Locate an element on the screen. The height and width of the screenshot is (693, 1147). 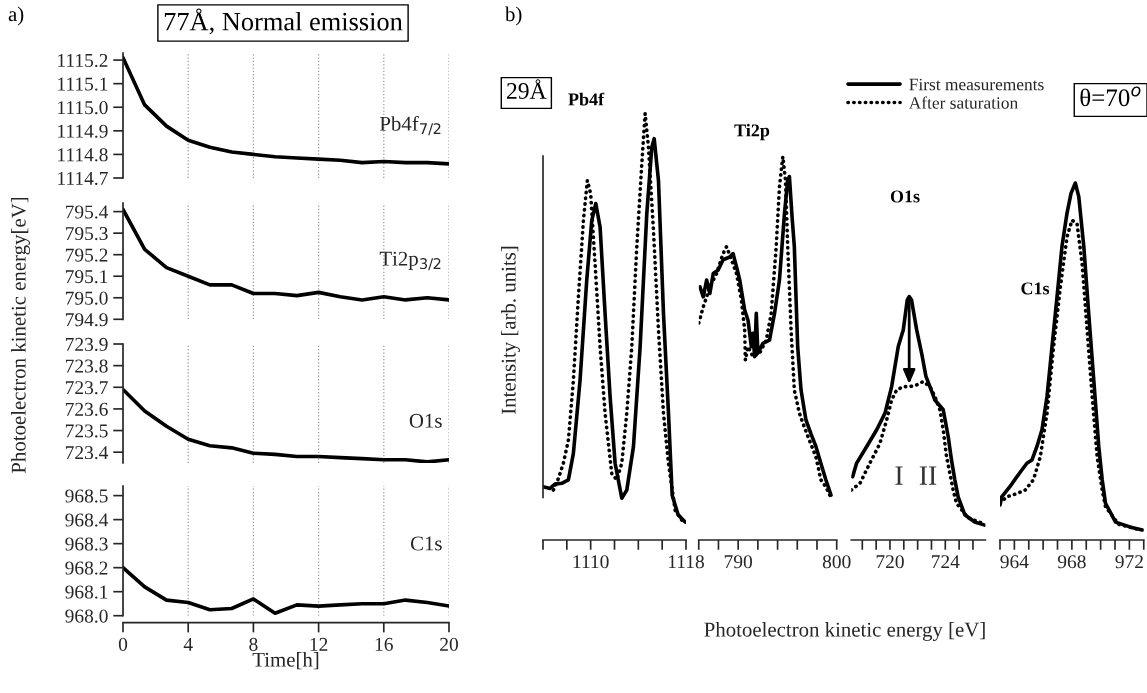
text: 77Å, Normal emission is located at coordinates (283, 21).